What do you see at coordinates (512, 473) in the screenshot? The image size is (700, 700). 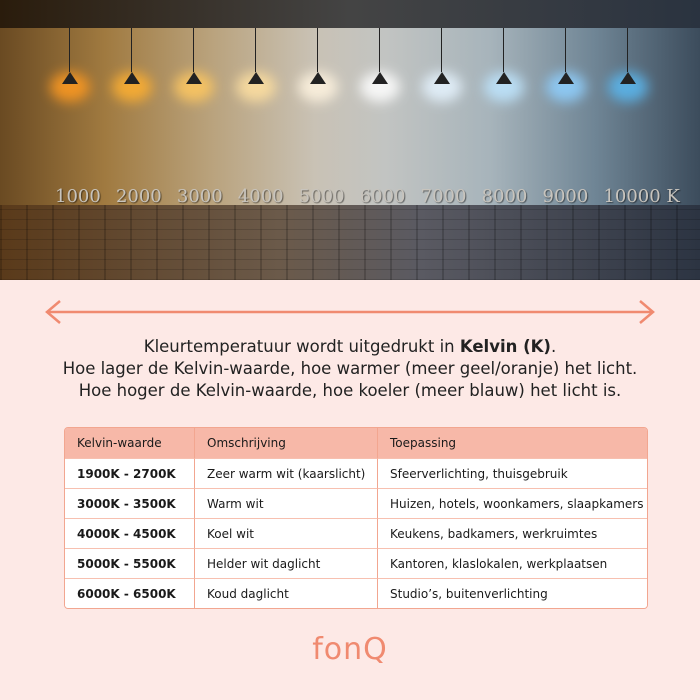 I see `application-cell: Sfeerverlichting, thuisgebruik` at bounding box center [512, 473].